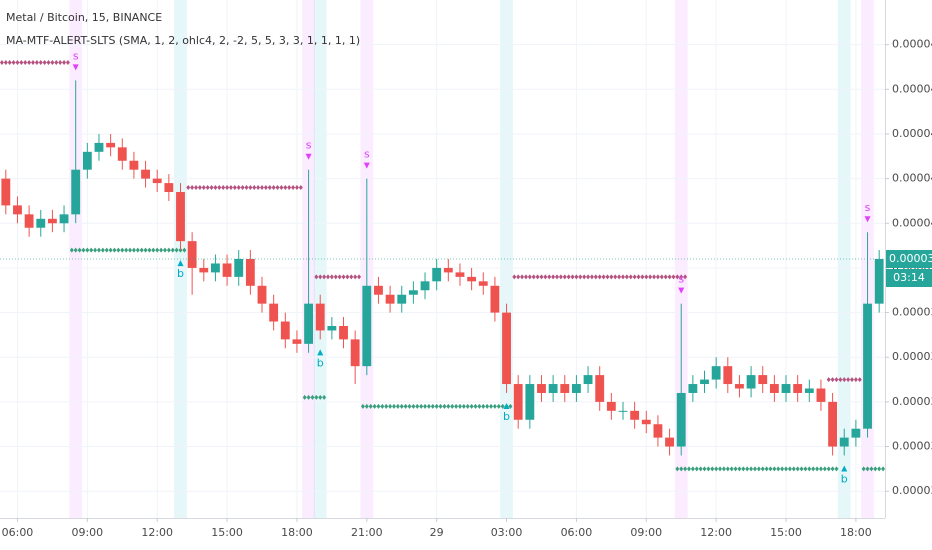  What do you see at coordinates (912, 44) in the screenshot?
I see `y-tick-label: 0.0000420` at bounding box center [912, 44].